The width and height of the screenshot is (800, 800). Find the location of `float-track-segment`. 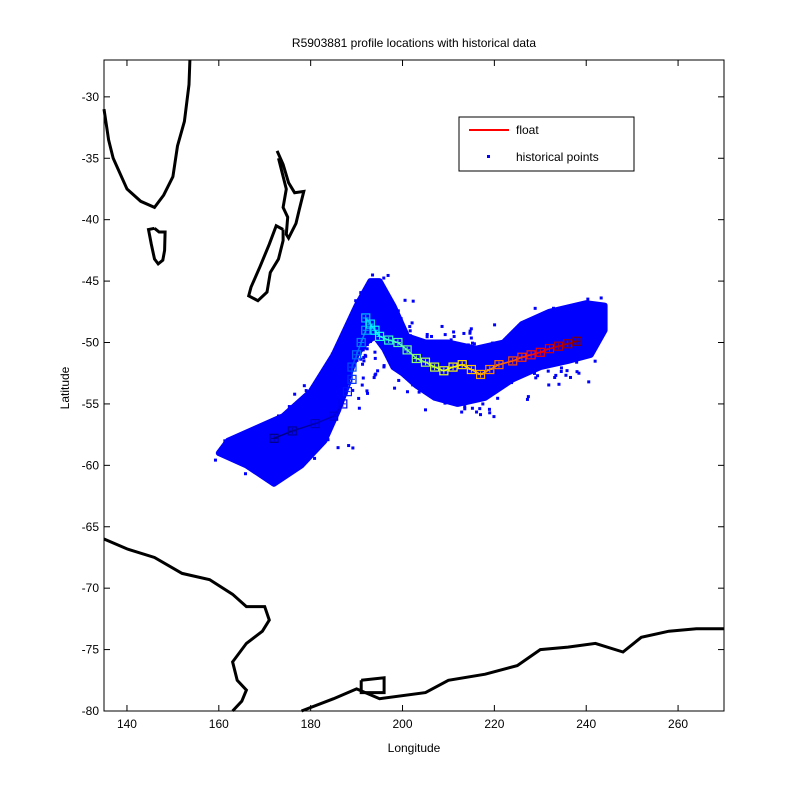

float-track-segment is located at coordinates (368, 321).